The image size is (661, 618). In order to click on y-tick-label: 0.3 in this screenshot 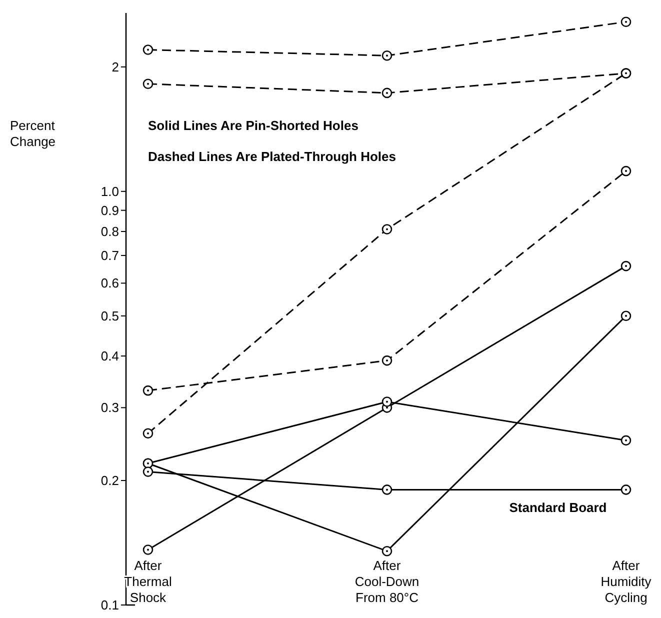, I will do `click(109, 408)`.